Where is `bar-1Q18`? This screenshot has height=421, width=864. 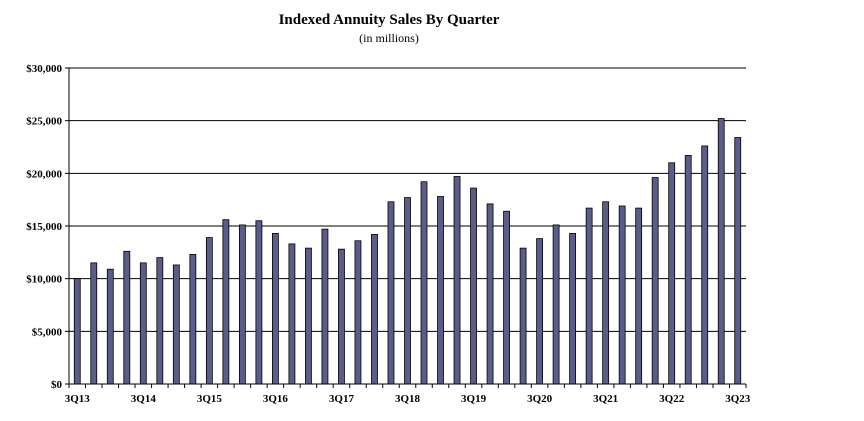 bar-1Q18 is located at coordinates (374, 309).